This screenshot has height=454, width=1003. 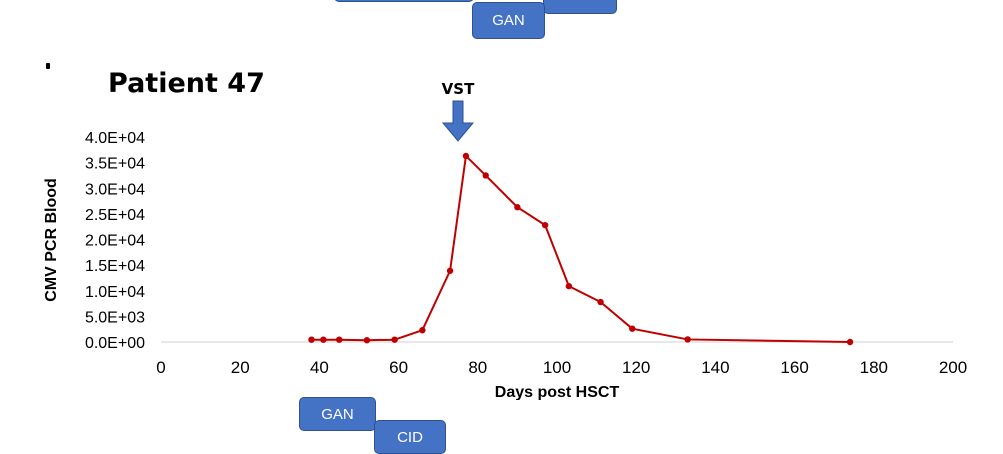 I want to click on y-axis-title: CMV PCR Blood, so click(x=51, y=240).